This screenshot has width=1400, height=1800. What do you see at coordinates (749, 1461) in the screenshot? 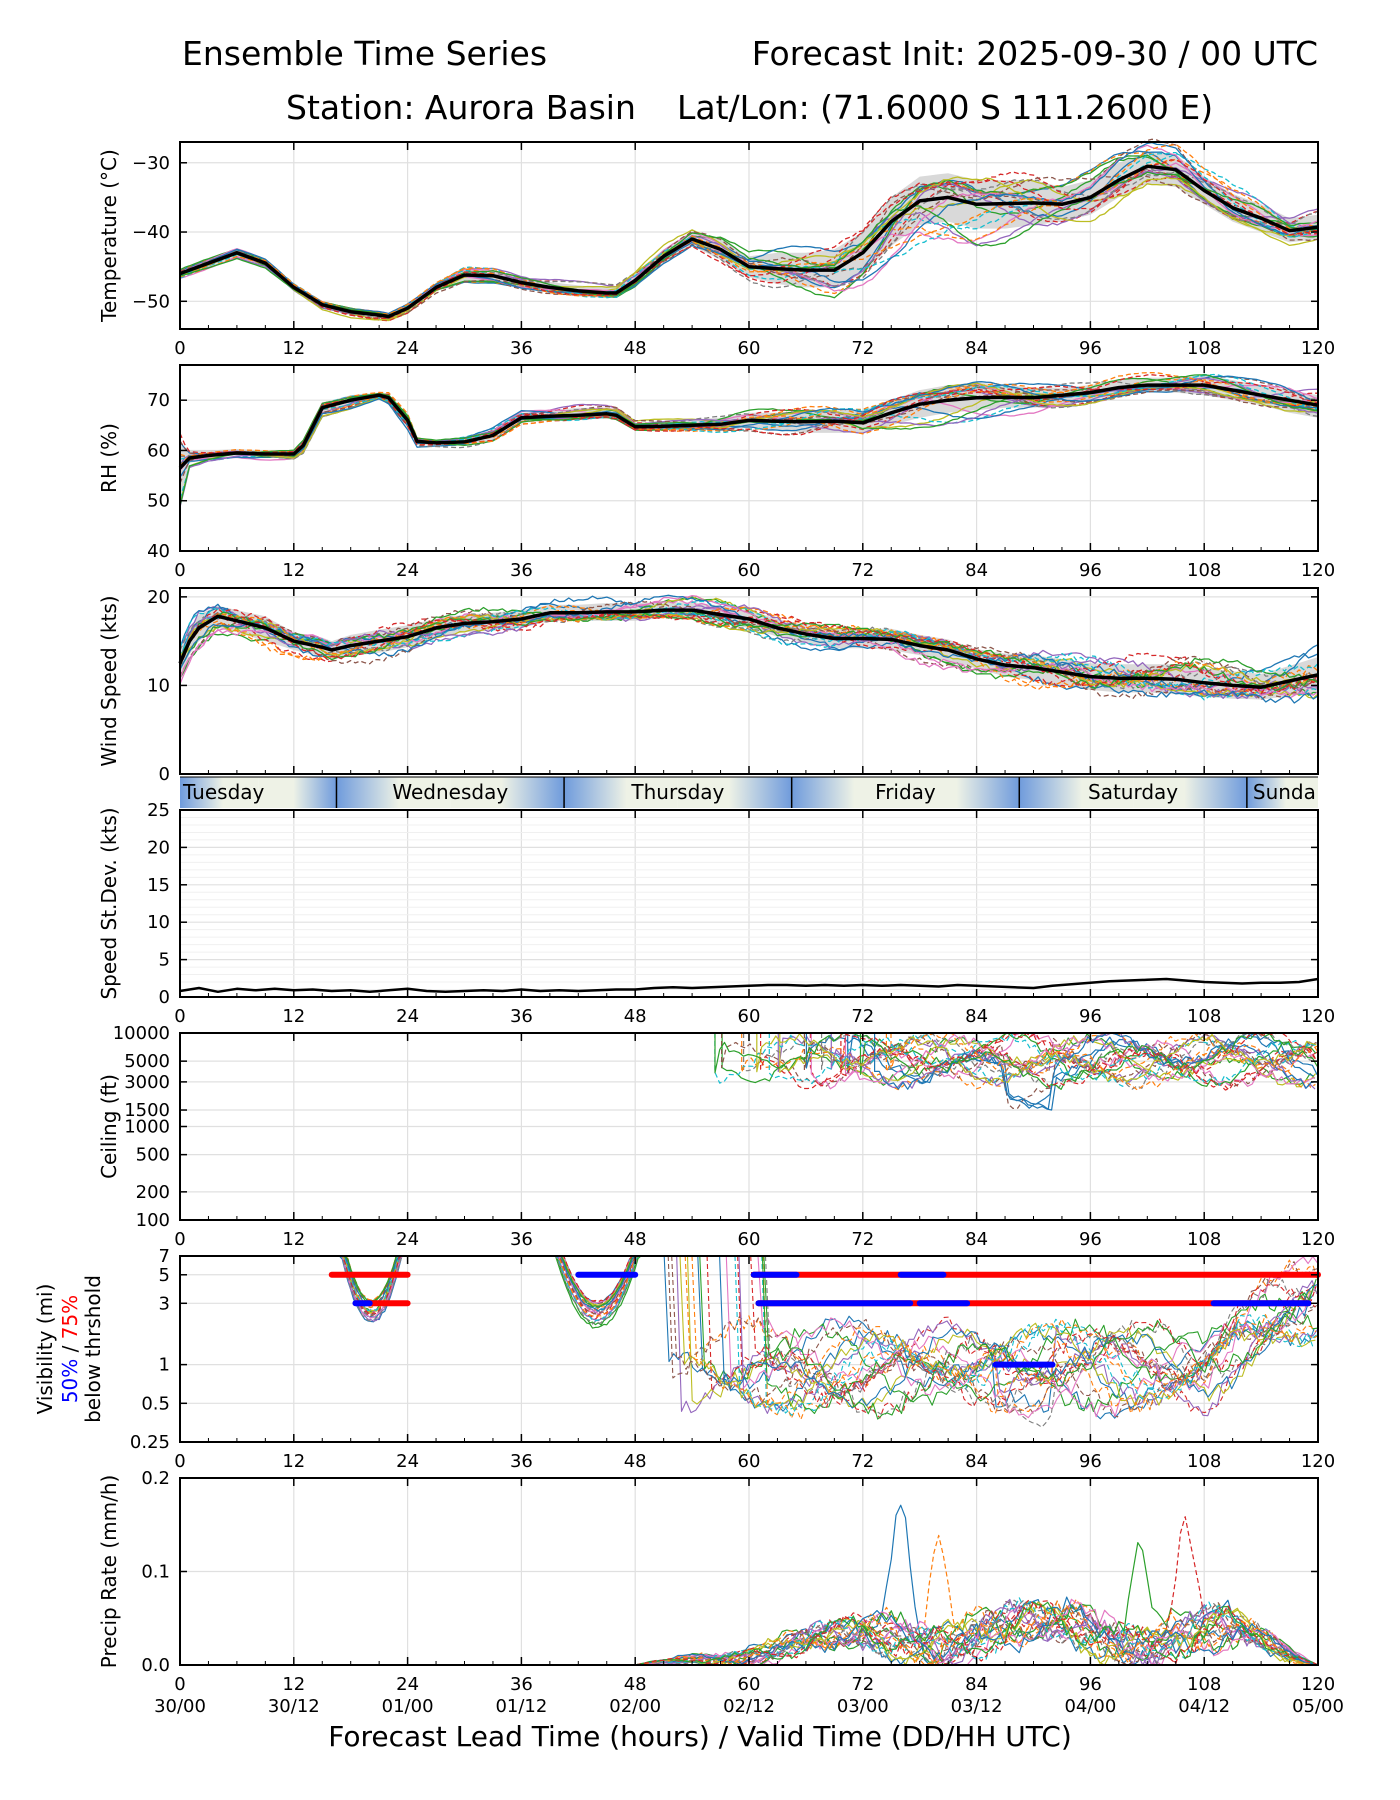
I see `visibility-xtick-label: 60` at bounding box center [749, 1461].